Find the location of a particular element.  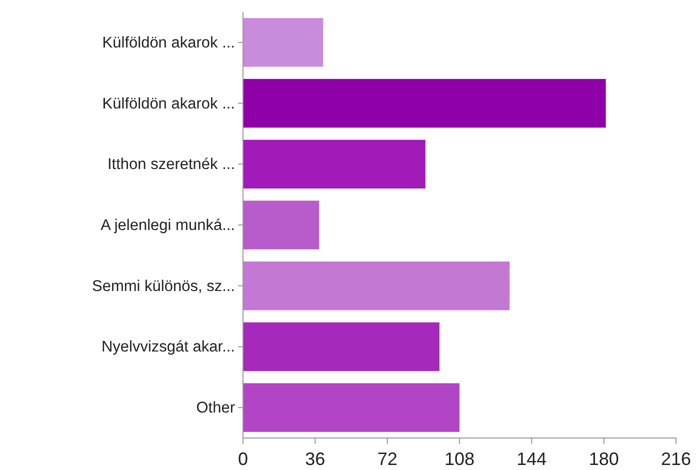

x-tick-label: 180 is located at coordinates (603, 459).